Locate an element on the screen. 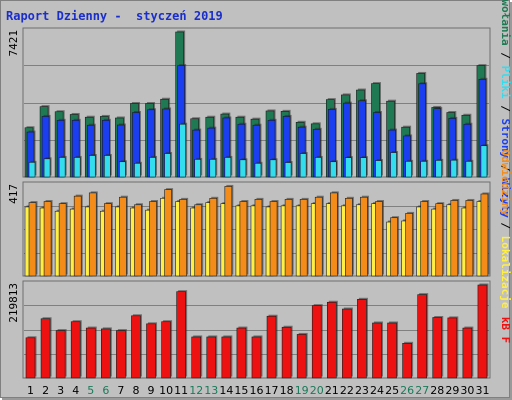 This screenshot has height=400, width=512. day-label-11: 11 is located at coordinates (181, 390).